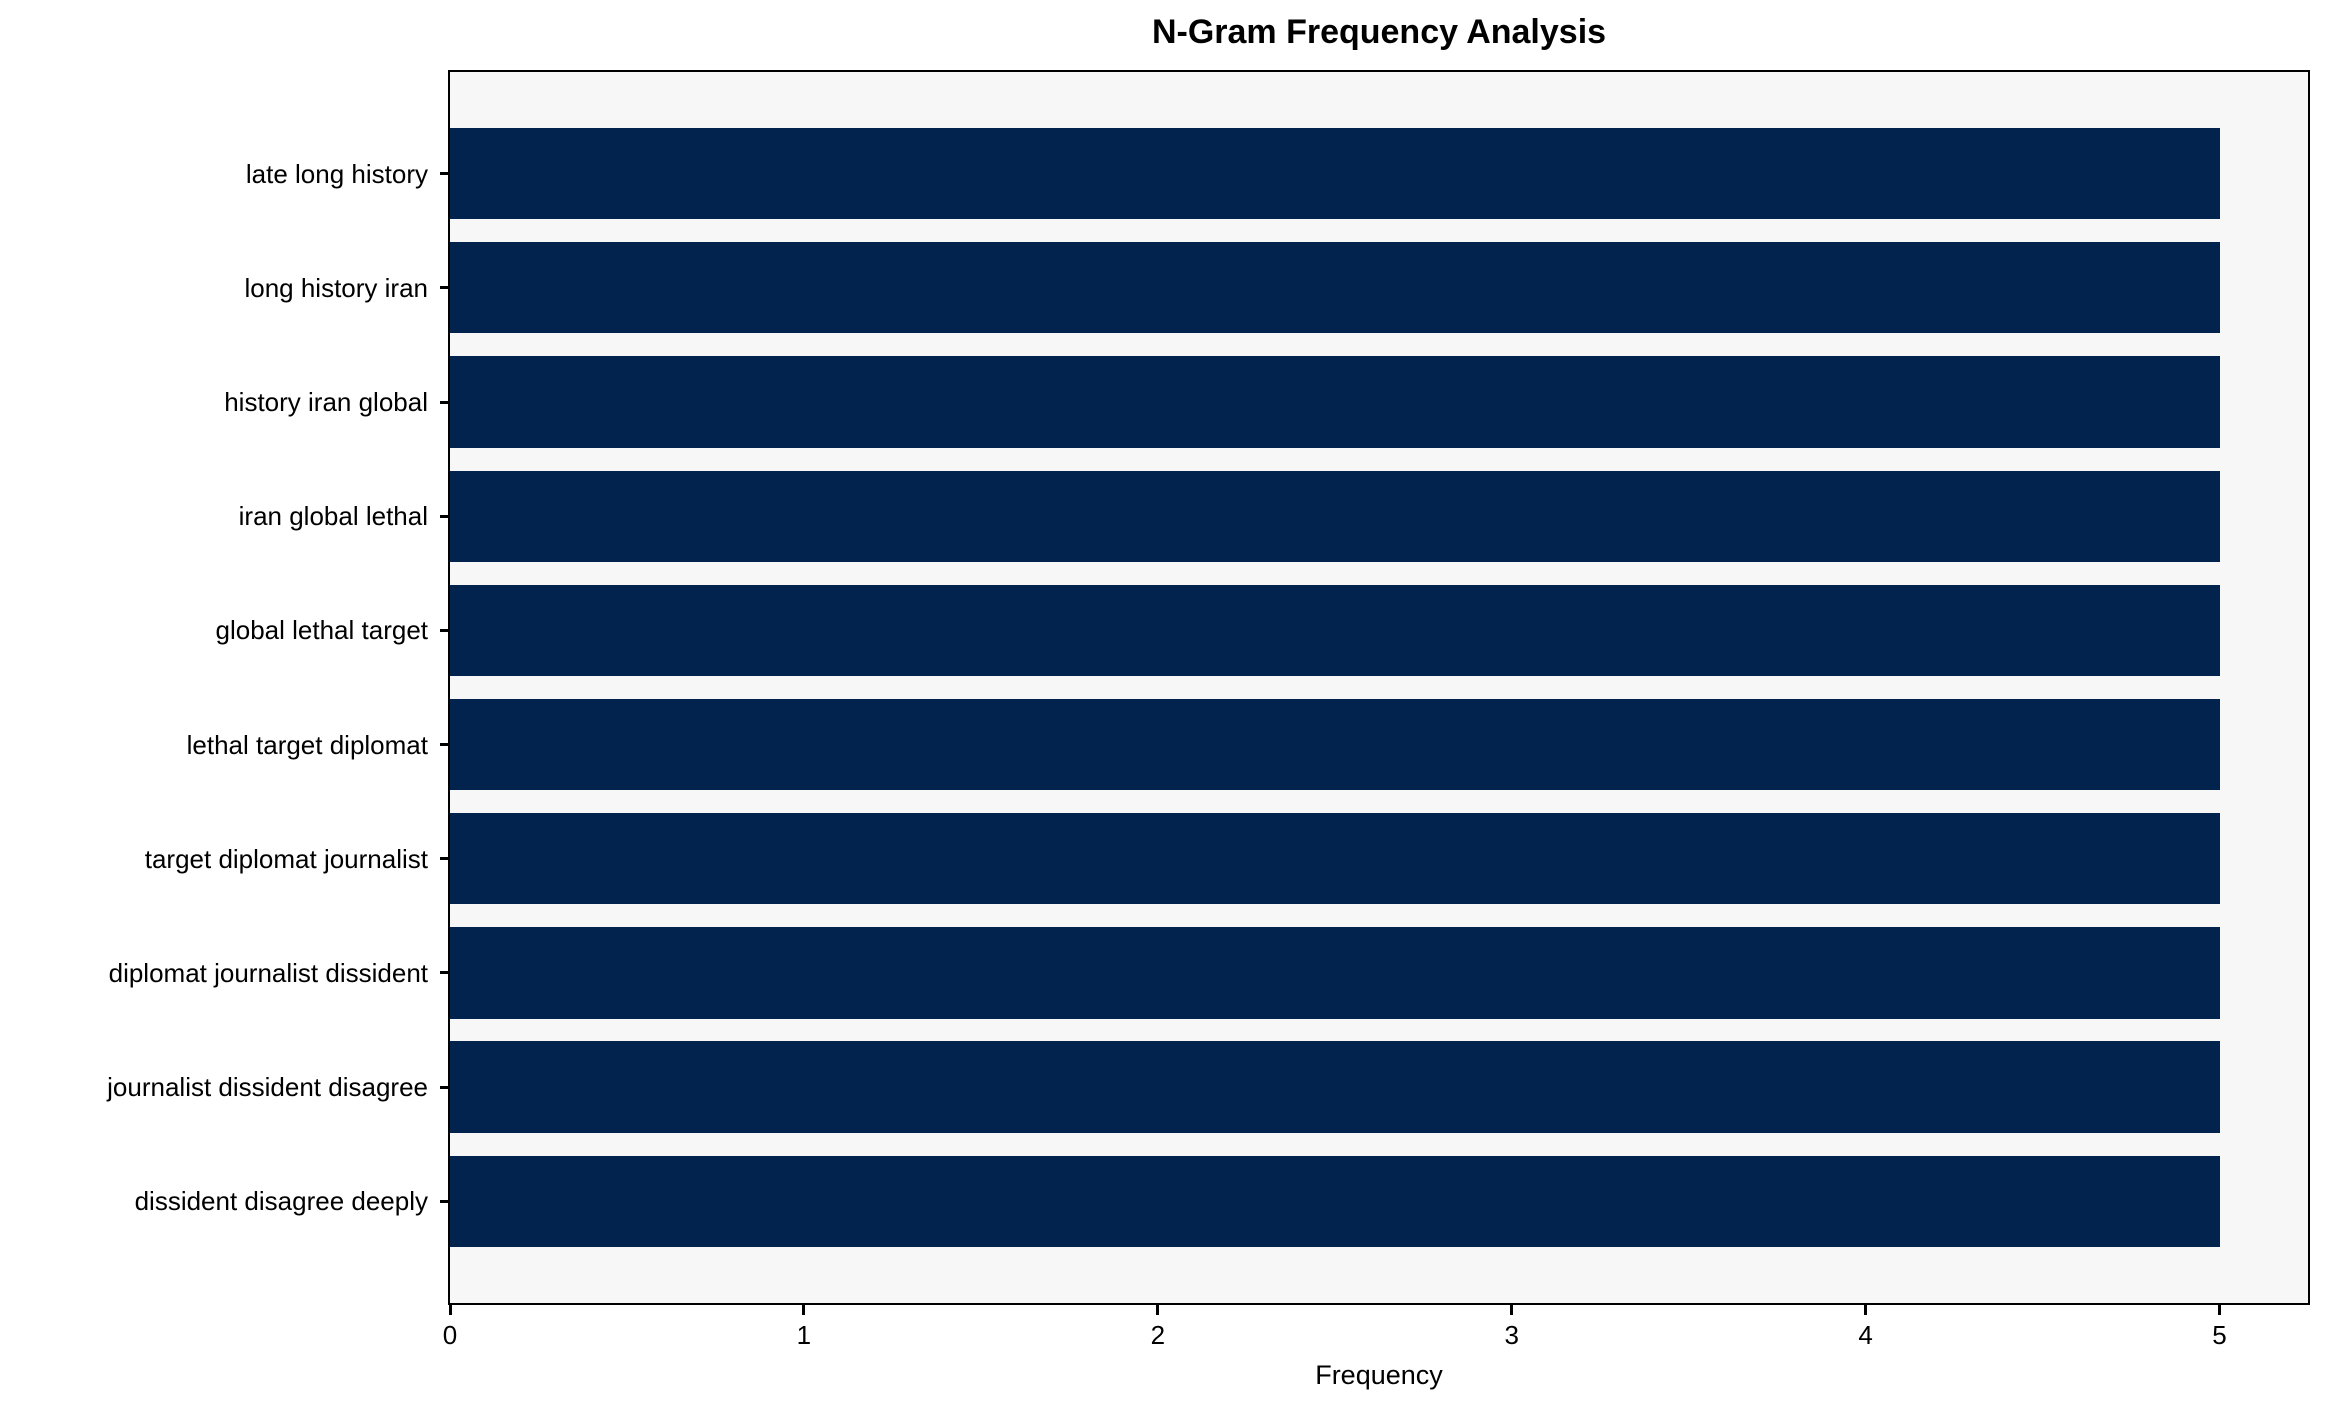 The image size is (2330, 1414). What do you see at coordinates (1379, 32) in the screenshot?
I see `chart-title: N-Gram Frequency Analysis` at bounding box center [1379, 32].